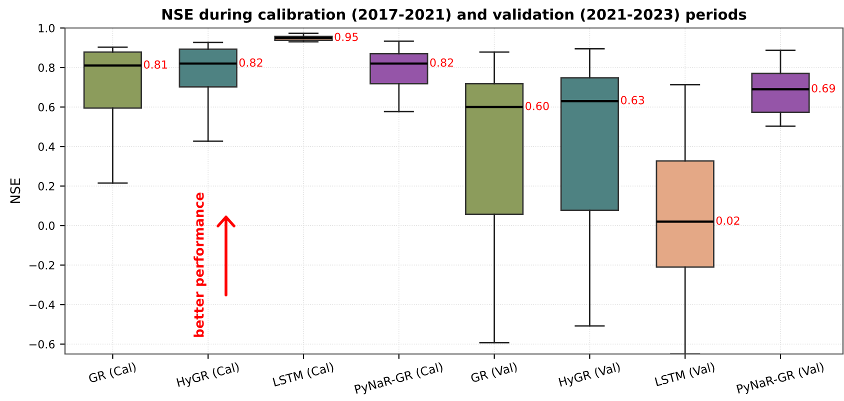 The width and height of the screenshot is (844, 401). Describe the element at coordinates (494, 373) in the screenshot. I see `x-tick-label: GR (Val)` at that location.